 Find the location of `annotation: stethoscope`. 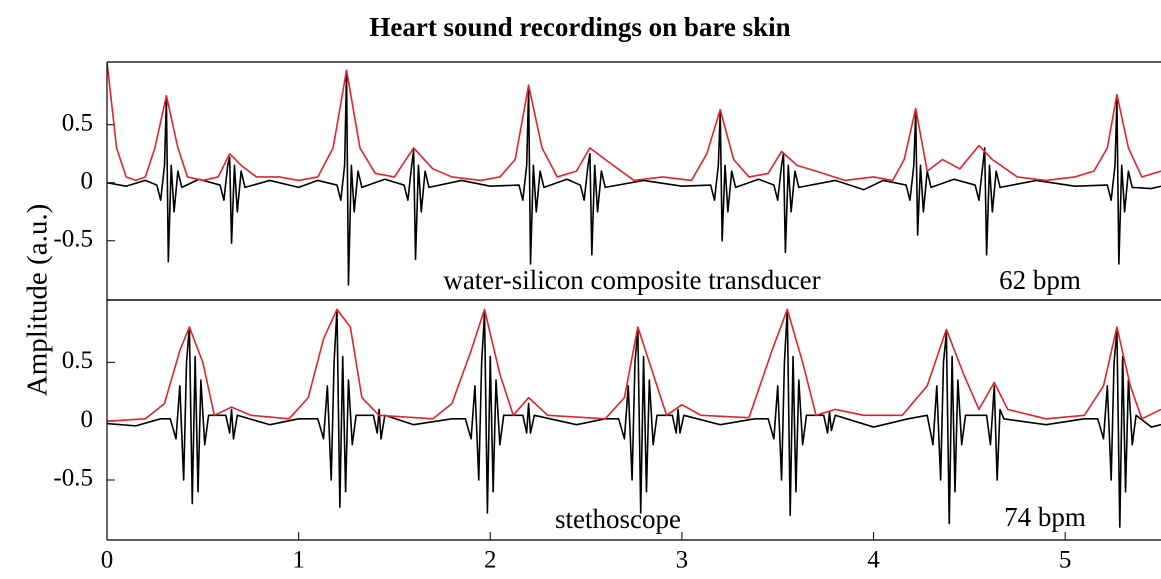

annotation: stethoscope is located at coordinates (618, 519).